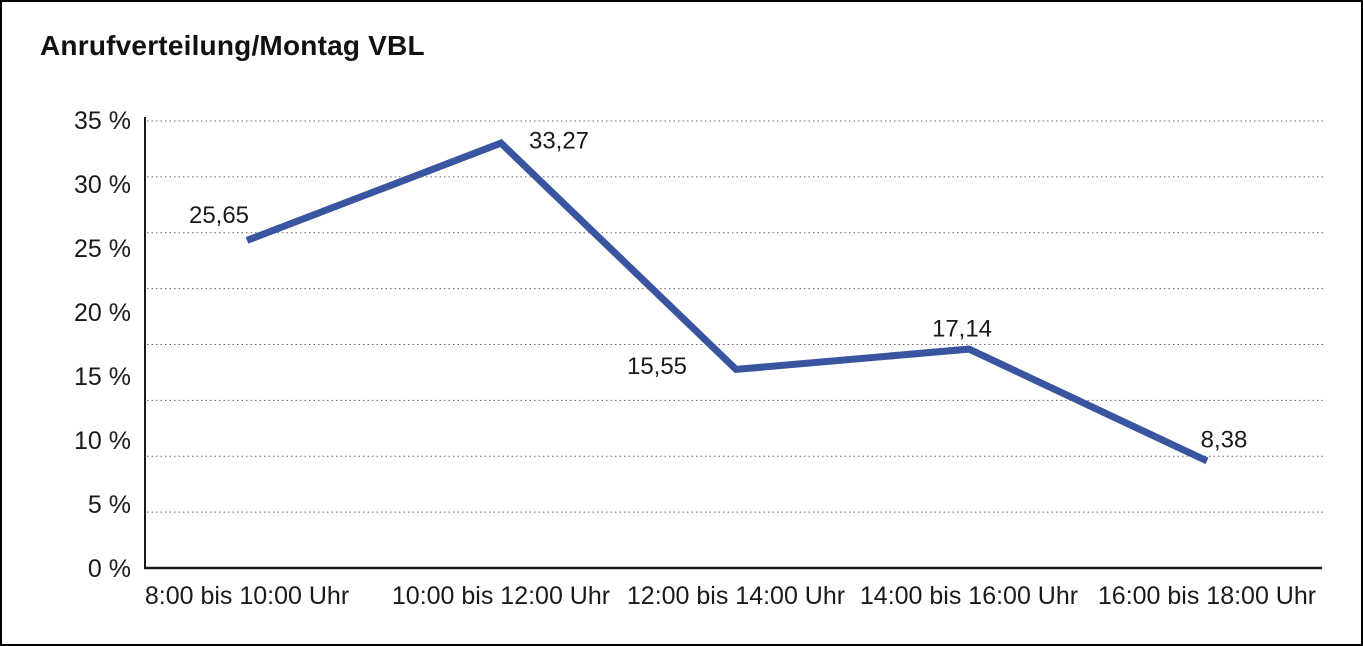 This screenshot has width=1363, height=646. I want to click on data-point-label: 8,38, so click(1224, 439).